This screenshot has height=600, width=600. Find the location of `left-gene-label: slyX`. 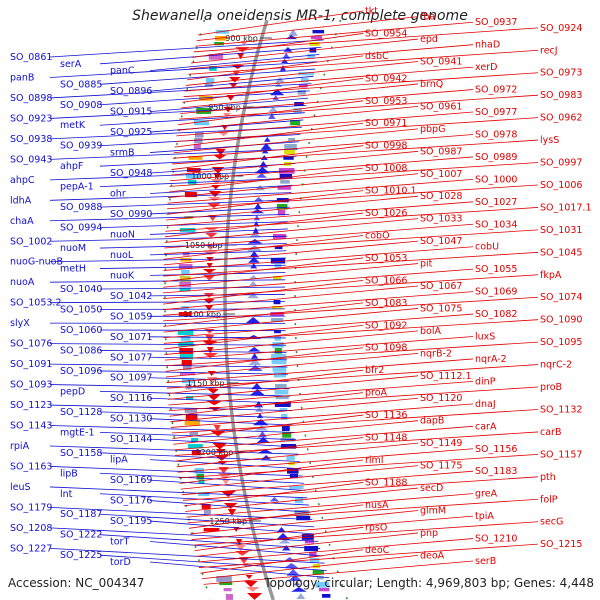

left-gene-label: slyX is located at coordinates (20, 323).